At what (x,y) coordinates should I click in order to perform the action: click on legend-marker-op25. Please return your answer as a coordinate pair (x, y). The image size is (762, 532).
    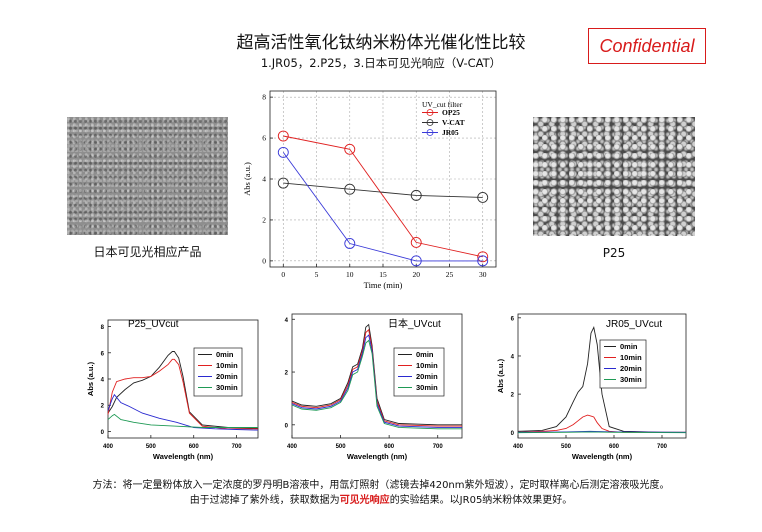
    Looking at the image, I should click on (430, 112).